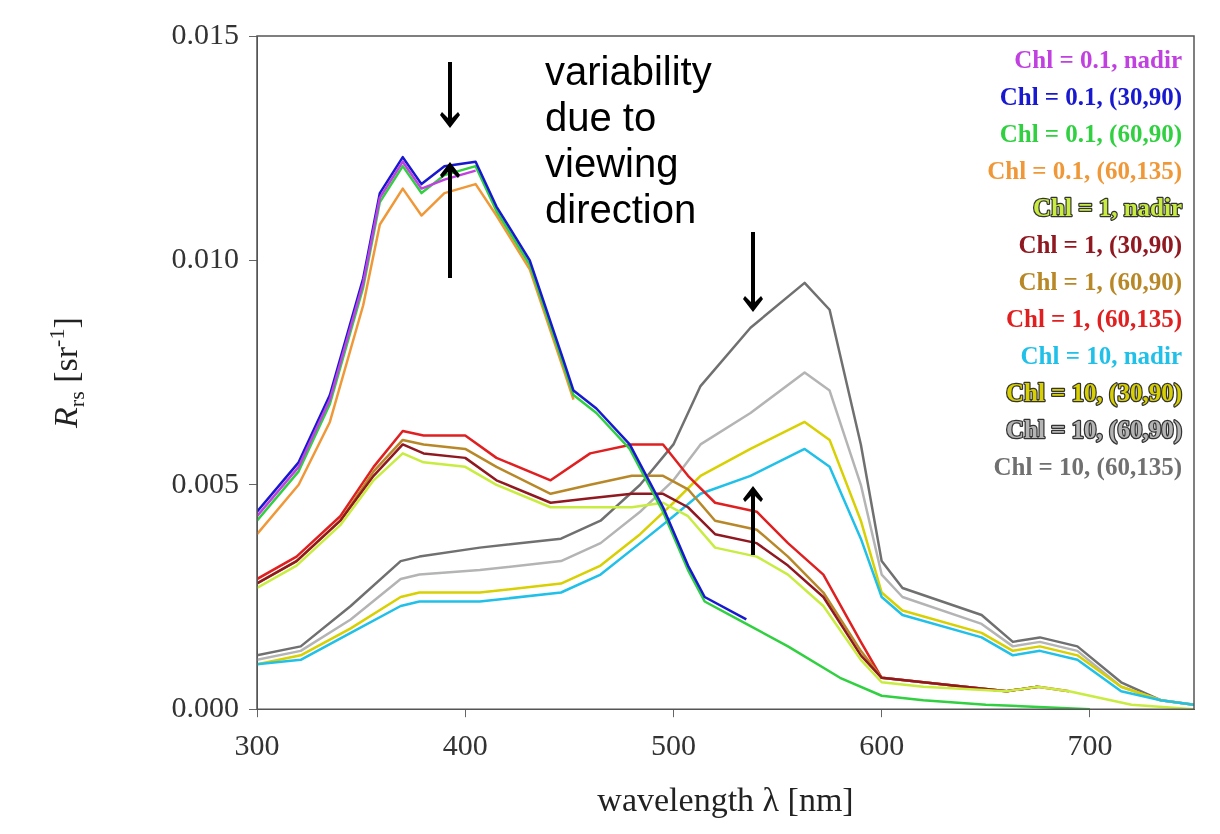 The width and height of the screenshot is (1220, 834). I want to click on x-axis-title: wavelength λ [nm], so click(725, 799).